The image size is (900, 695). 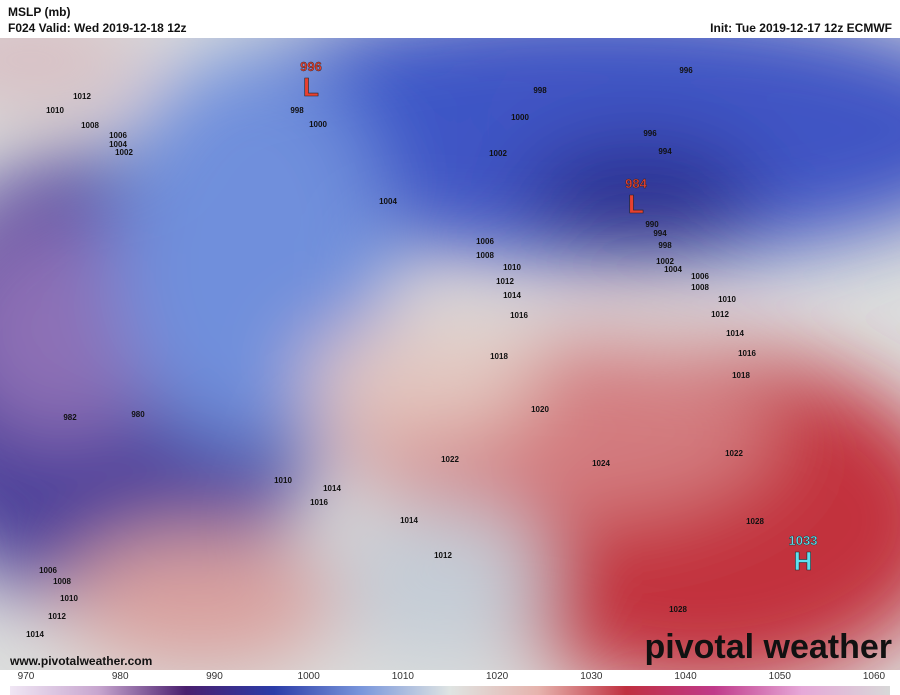 What do you see at coordinates (636, 183) in the screenshot?
I see `center-value: 984` at bounding box center [636, 183].